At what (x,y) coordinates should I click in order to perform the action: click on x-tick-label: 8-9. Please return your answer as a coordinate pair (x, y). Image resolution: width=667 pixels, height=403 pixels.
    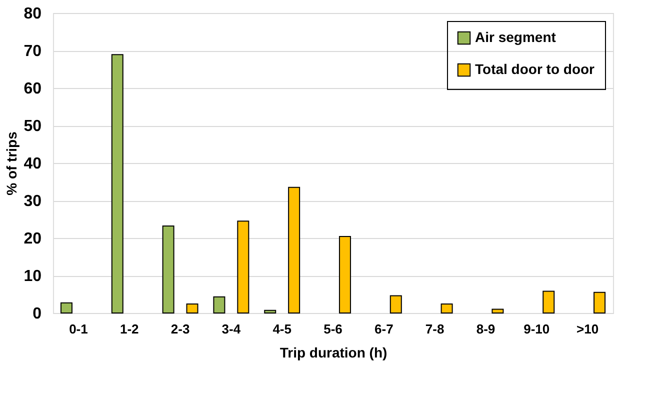
    Looking at the image, I should click on (486, 329).